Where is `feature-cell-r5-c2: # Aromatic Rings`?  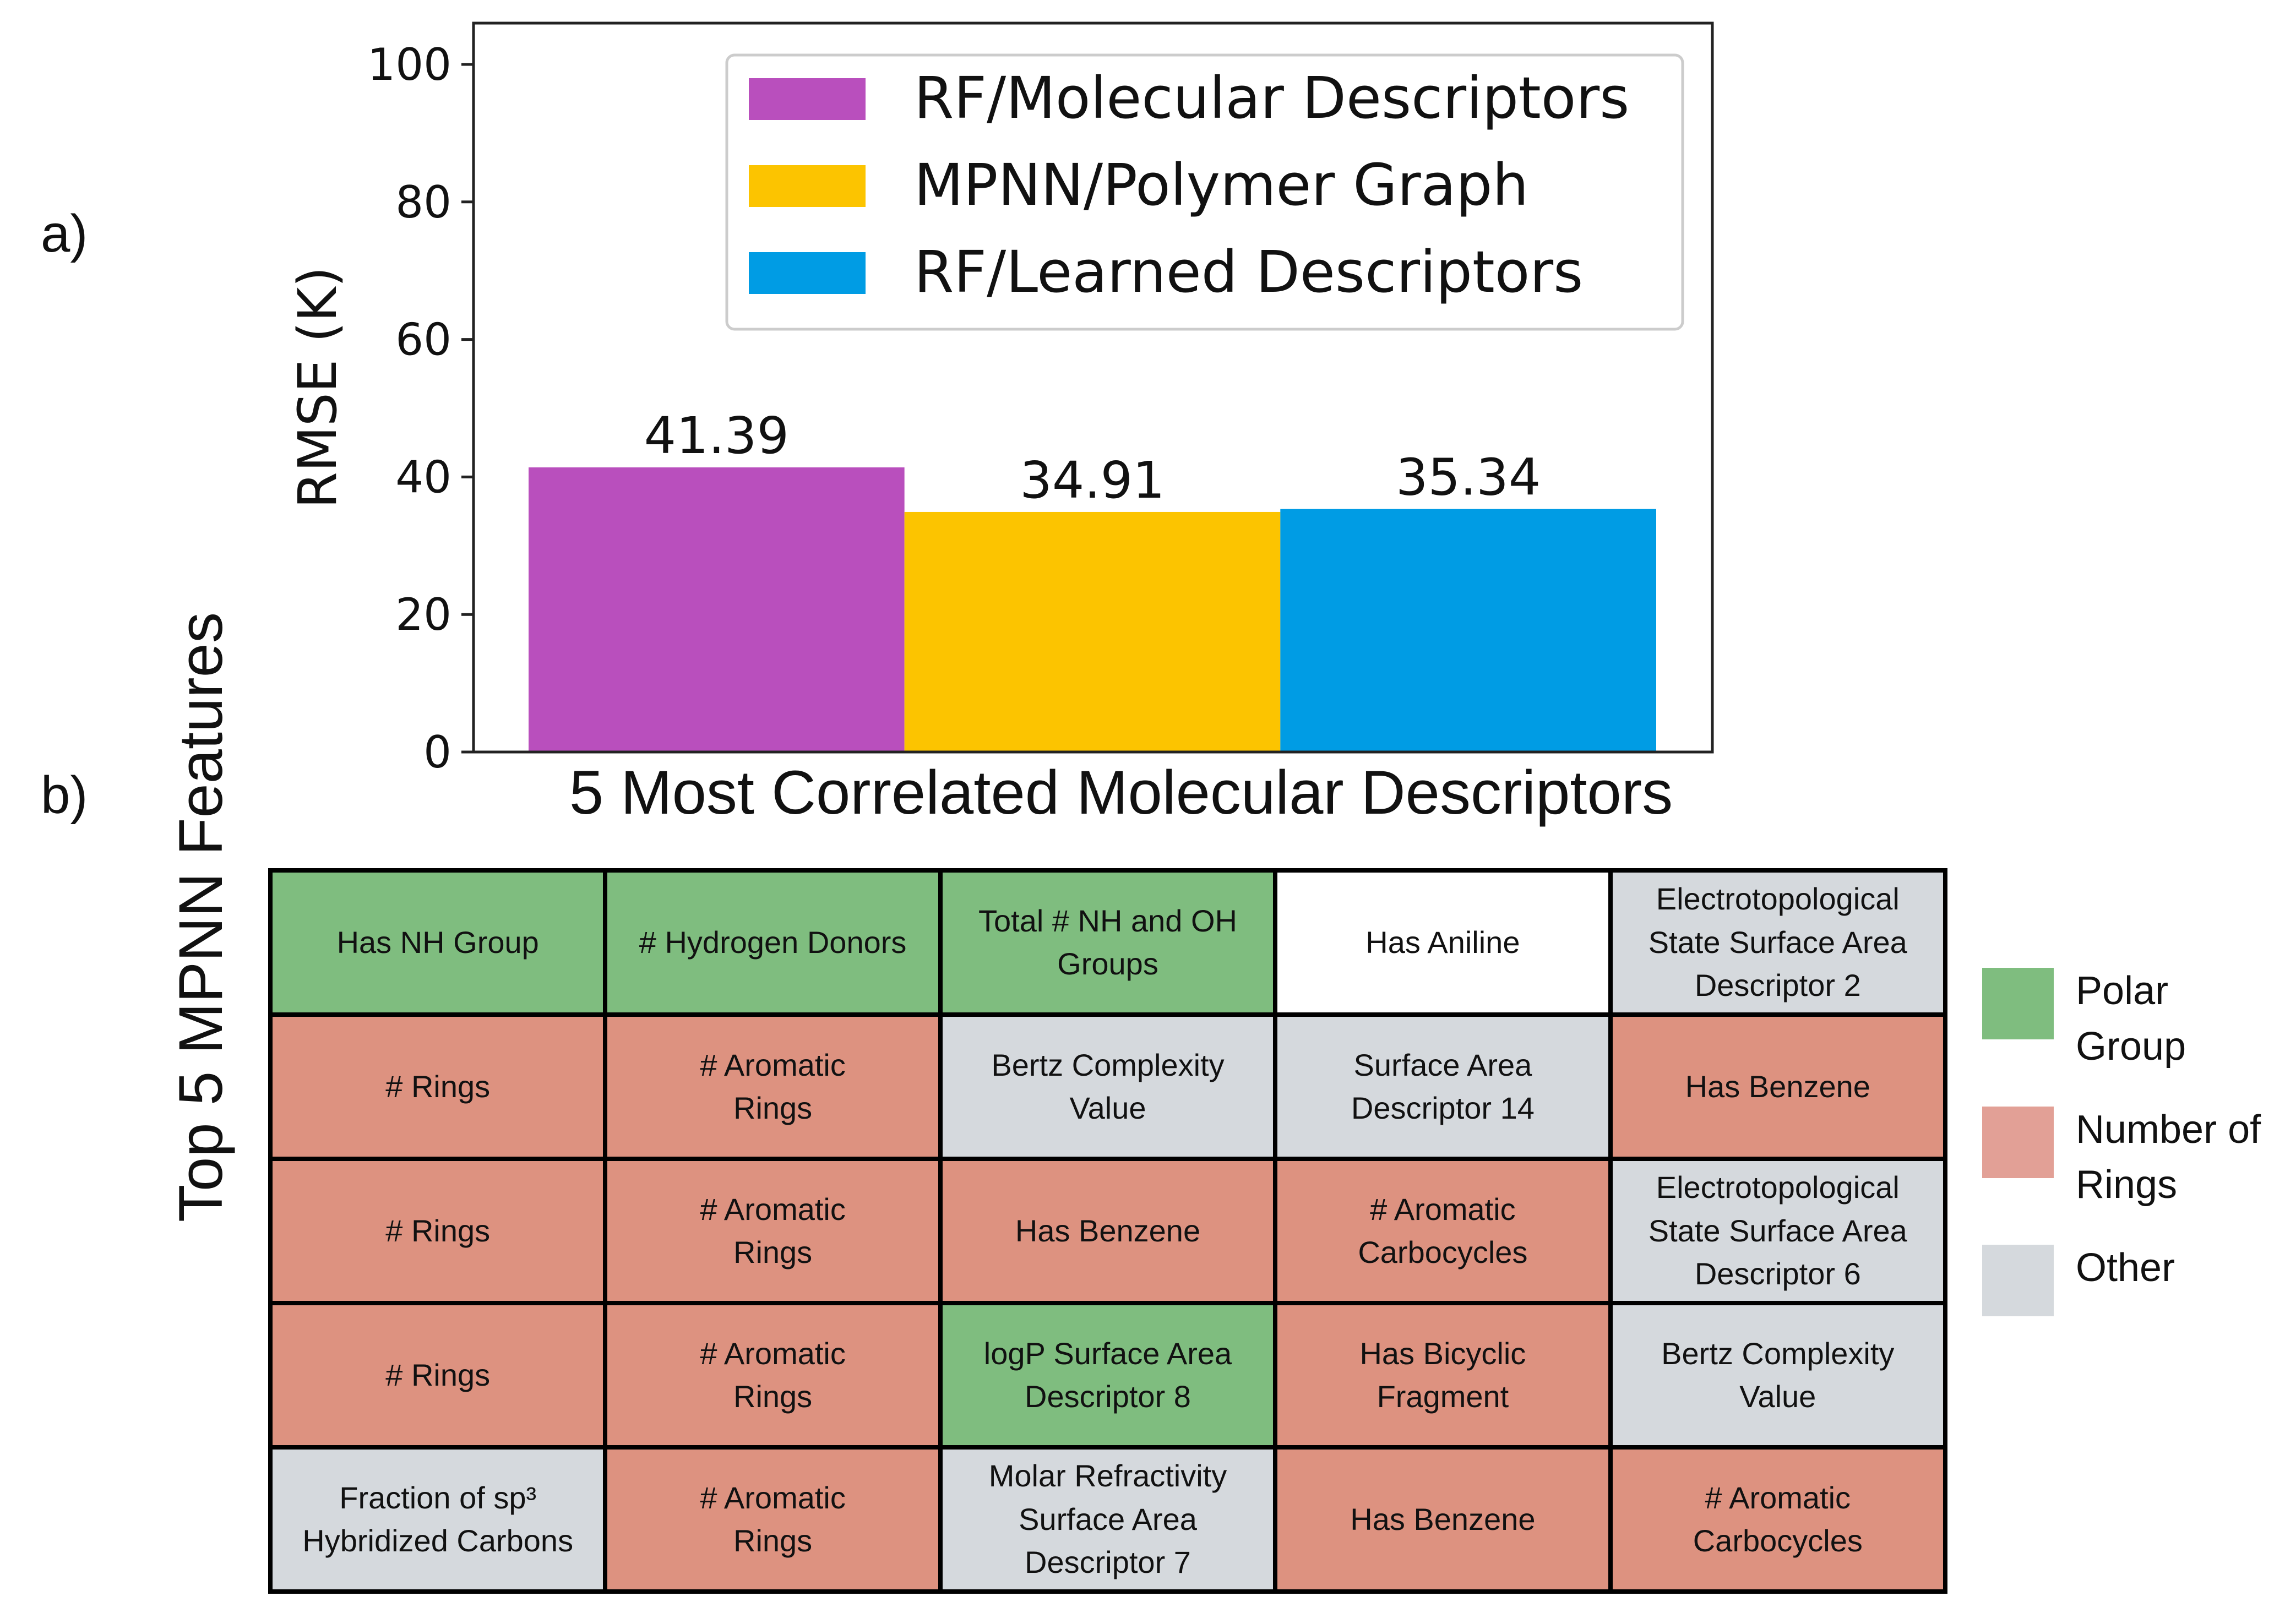
feature-cell-r5-c2: # Aromatic Rings is located at coordinates (772, 1520).